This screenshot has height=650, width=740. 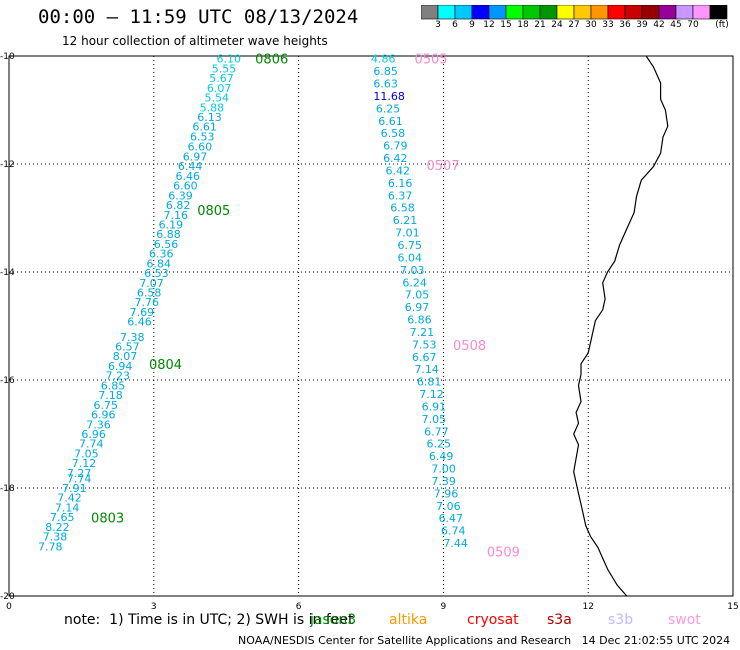 What do you see at coordinates (69, 498) in the screenshot?
I see `wave-height-value: 7.42` at bounding box center [69, 498].